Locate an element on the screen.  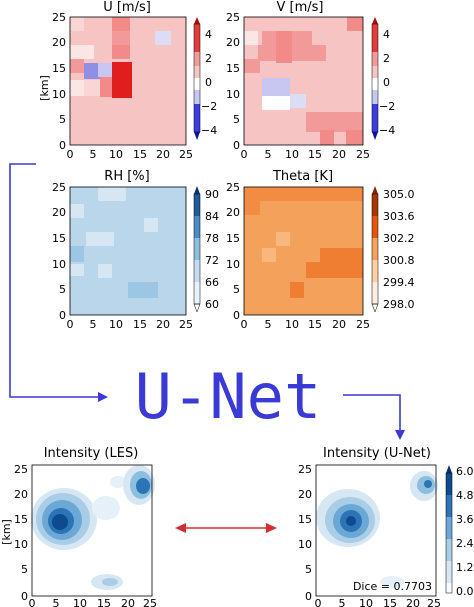
svg-text: 300.8 is located at coordinates (399, 260).